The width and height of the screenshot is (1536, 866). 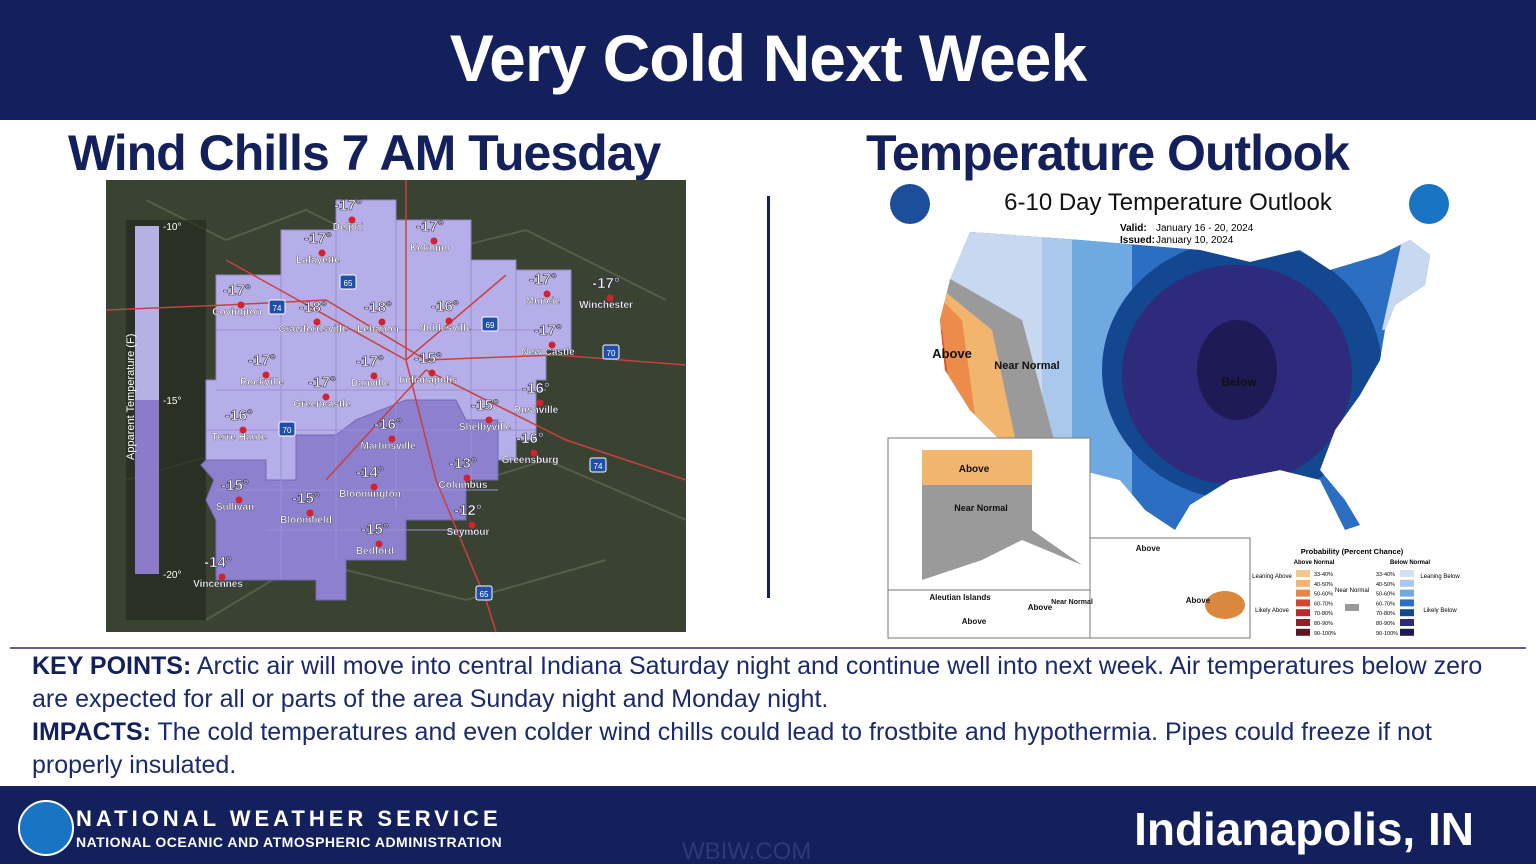 What do you see at coordinates (1168, 202) in the screenshot?
I see `map-title: 6-10 Day Temperature Outlook` at bounding box center [1168, 202].